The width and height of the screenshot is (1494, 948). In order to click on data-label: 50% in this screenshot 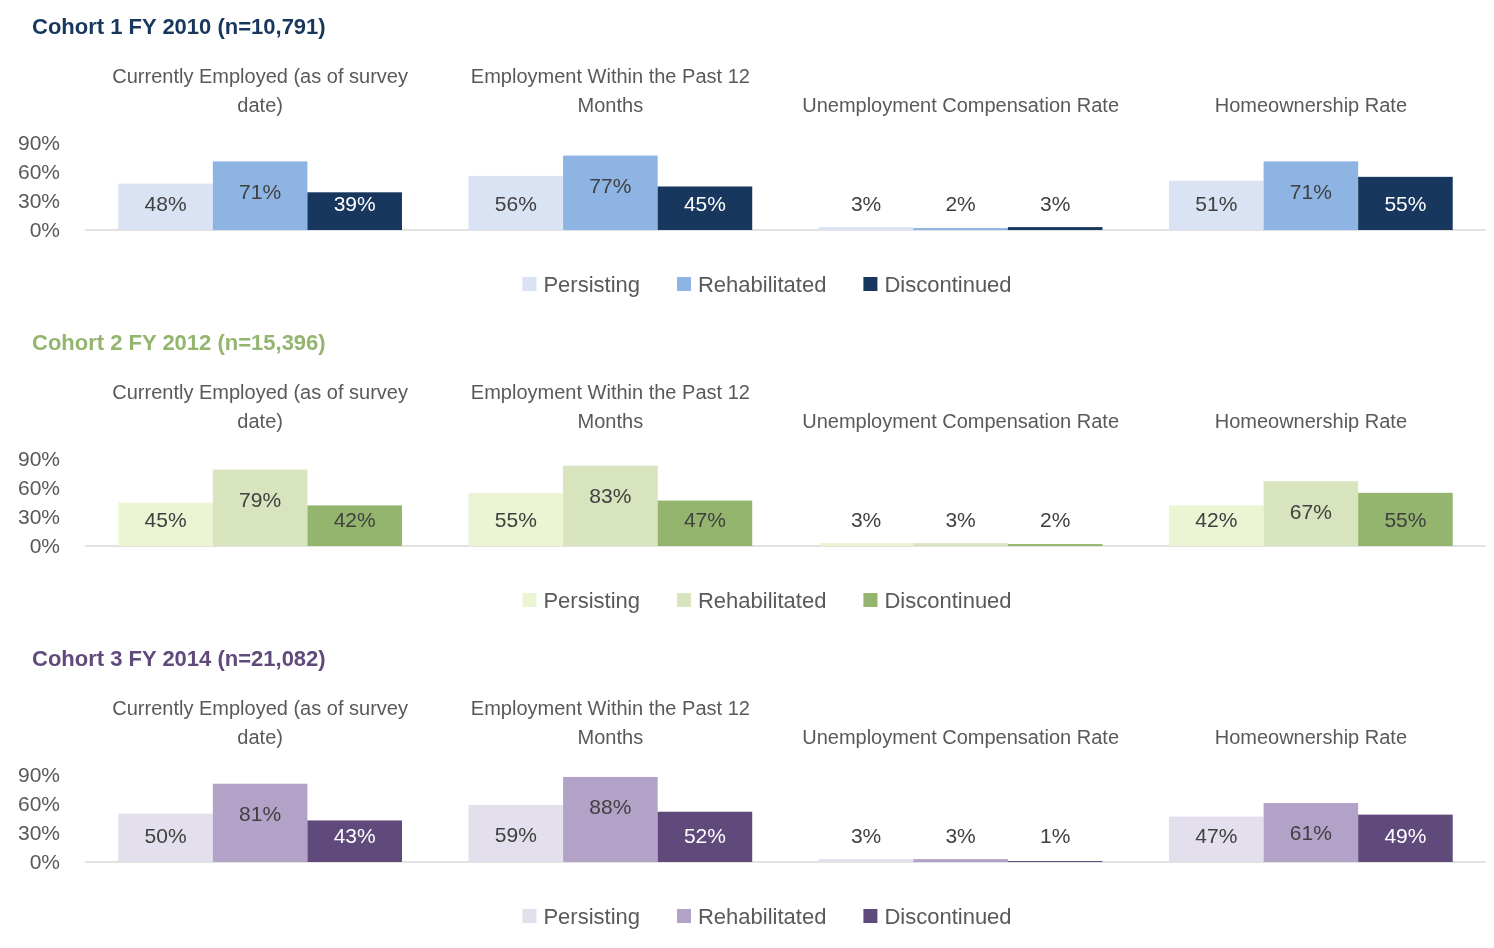, I will do `click(165, 836)`.